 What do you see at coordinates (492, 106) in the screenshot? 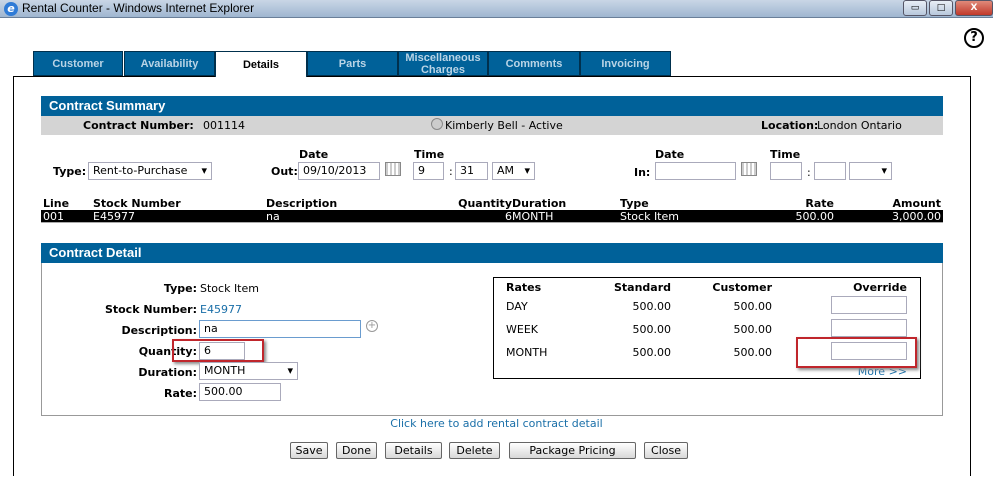
I see `contract-summary-header: Contract Summary` at bounding box center [492, 106].